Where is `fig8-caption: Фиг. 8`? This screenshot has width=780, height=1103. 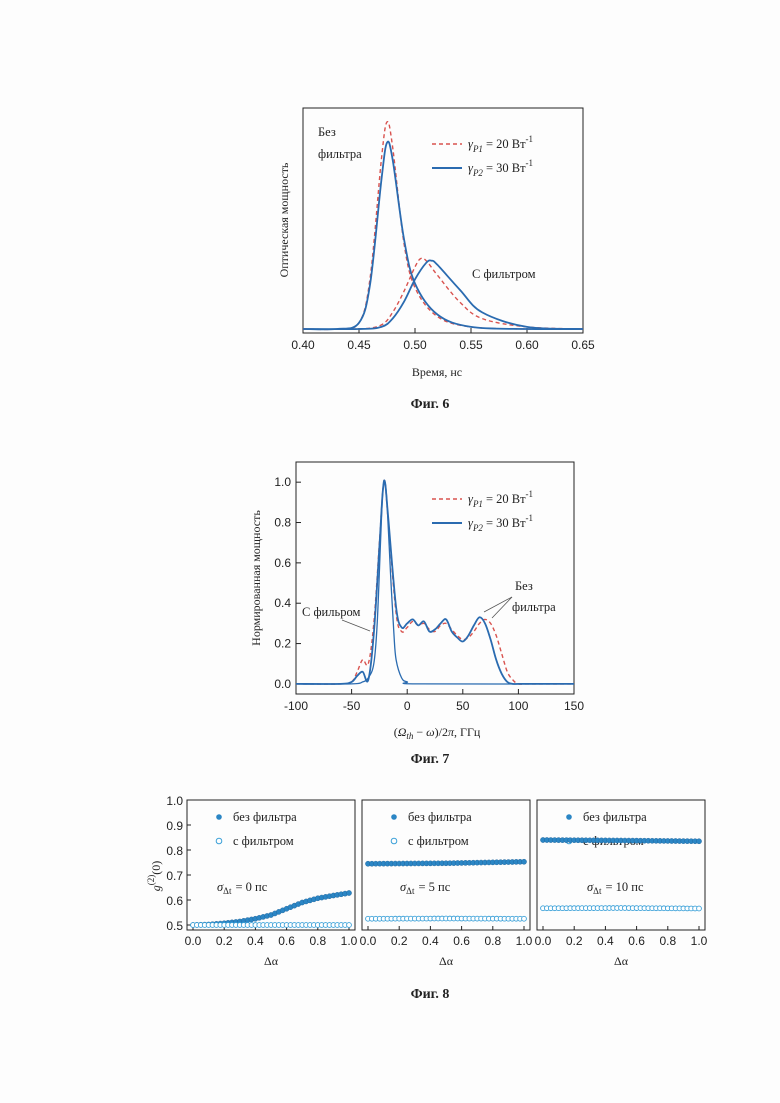
fig8-caption: Фиг. 8 is located at coordinates (430, 995).